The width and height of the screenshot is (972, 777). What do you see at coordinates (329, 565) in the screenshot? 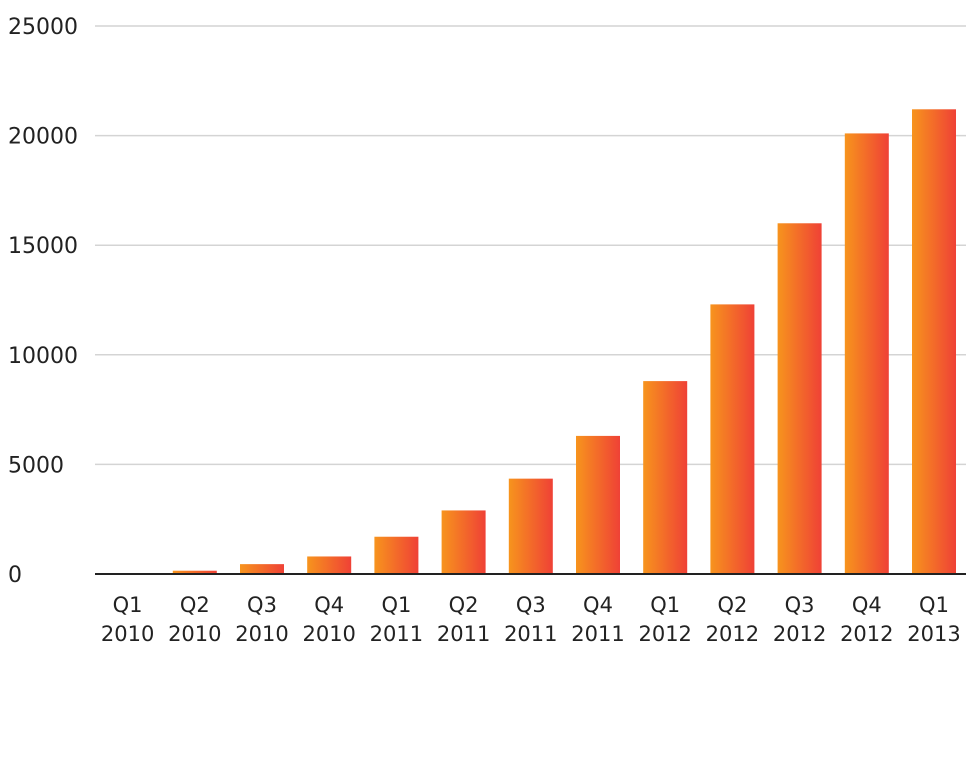
I see `bar-q4-2010` at bounding box center [329, 565].